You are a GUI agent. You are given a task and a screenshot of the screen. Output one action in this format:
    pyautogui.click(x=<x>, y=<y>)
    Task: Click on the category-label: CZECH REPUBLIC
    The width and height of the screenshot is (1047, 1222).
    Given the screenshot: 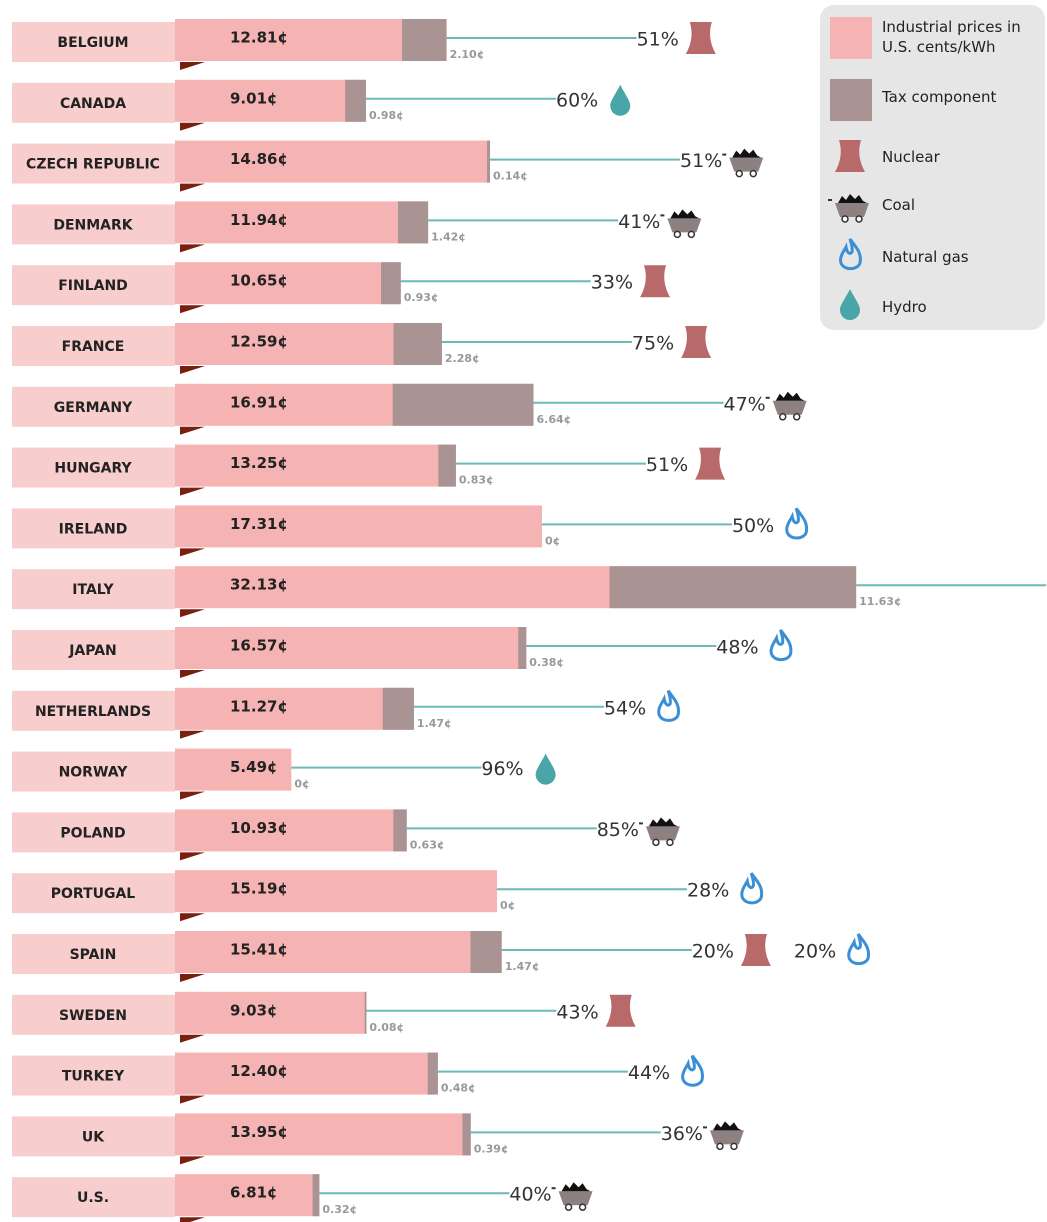 What is the action you would take?
    pyautogui.click(x=93, y=165)
    